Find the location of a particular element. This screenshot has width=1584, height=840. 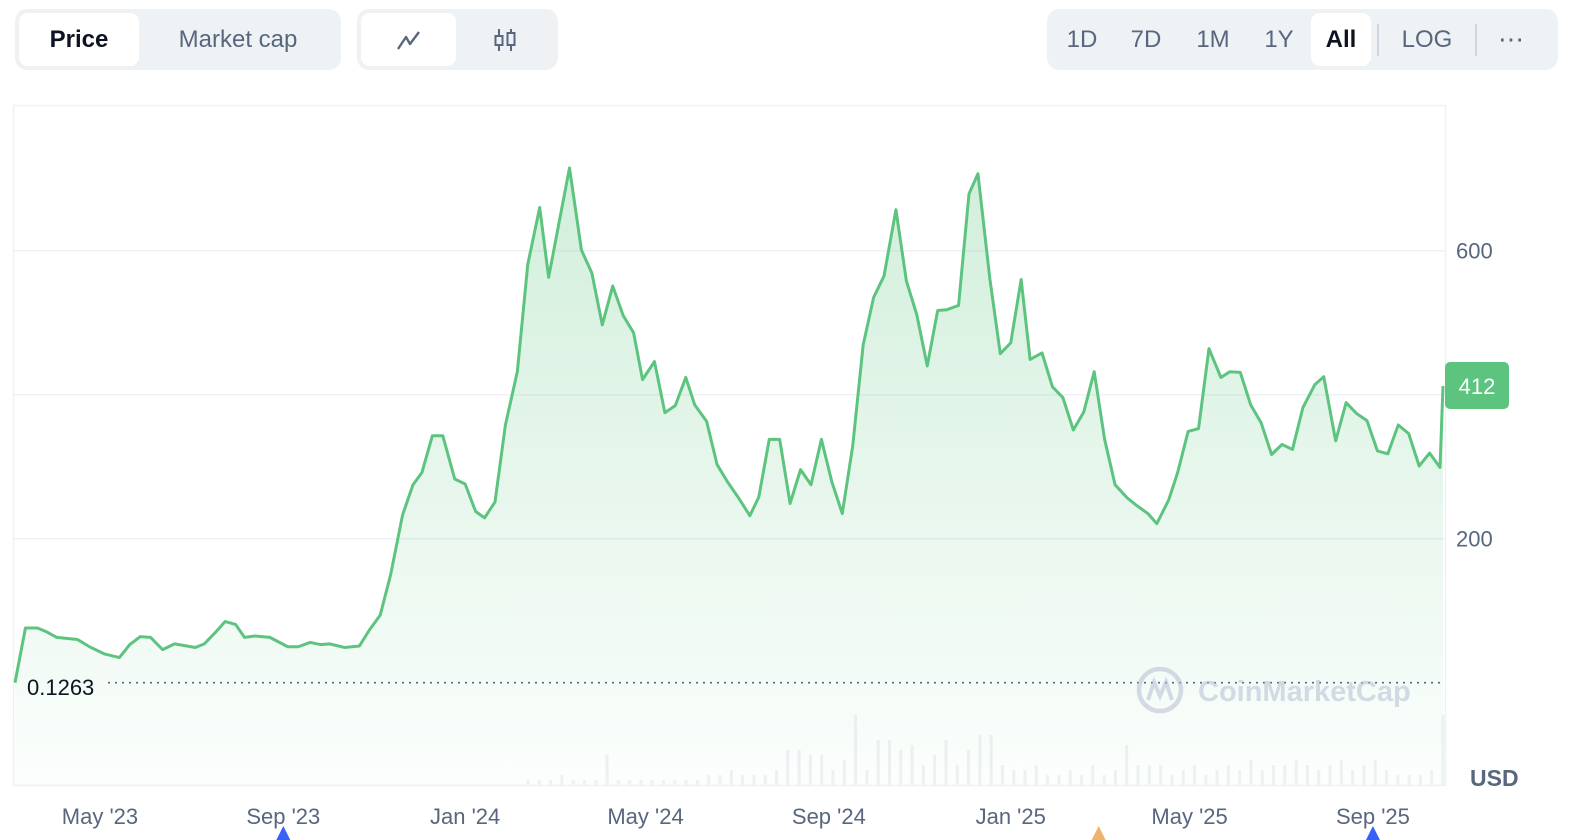

time-range-tabs: 1D 7D 1M 1Y All LOG ⋯ is located at coordinates (1302, 39).